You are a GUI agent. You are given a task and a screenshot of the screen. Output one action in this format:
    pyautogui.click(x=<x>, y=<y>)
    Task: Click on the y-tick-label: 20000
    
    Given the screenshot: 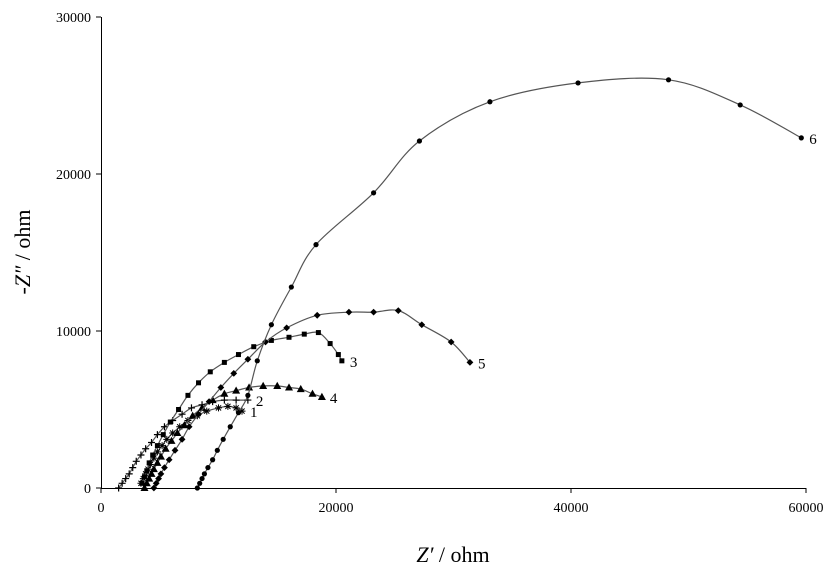 What is the action you would take?
    pyautogui.click(x=73, y=175)
    